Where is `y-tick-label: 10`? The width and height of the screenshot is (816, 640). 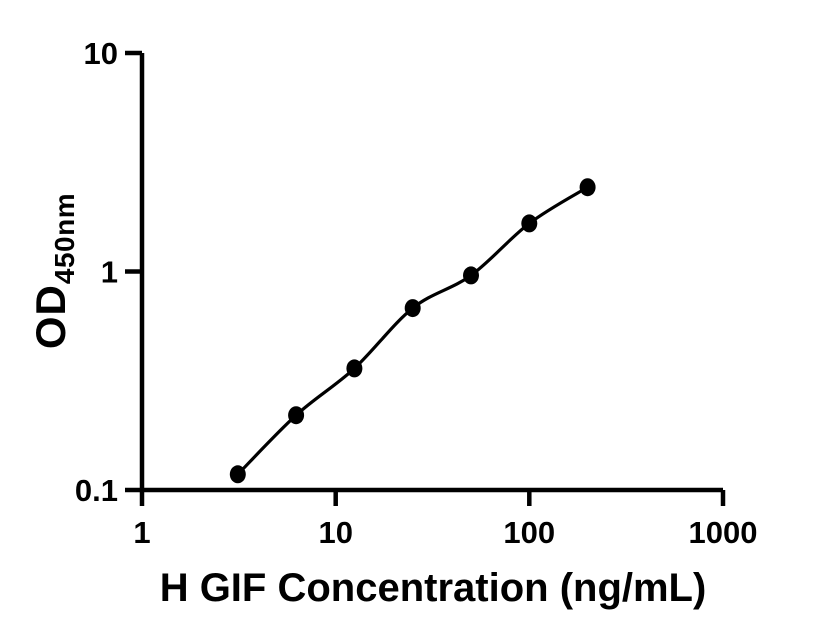 y-tick-label: 10 is located at coordinates (101, 53).